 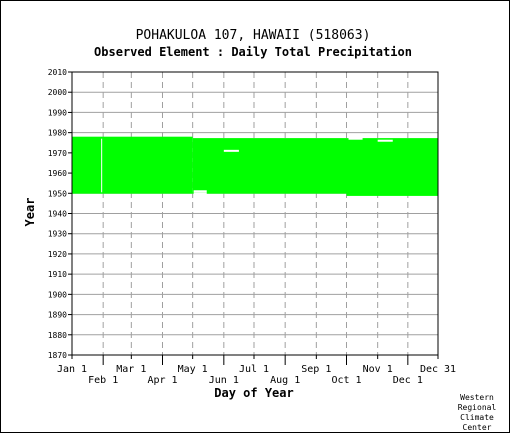 What do you see at coordinates (57, 355) in the screenshot?
I see `y-tick-label: 1870` at bounding box center [57, 355].